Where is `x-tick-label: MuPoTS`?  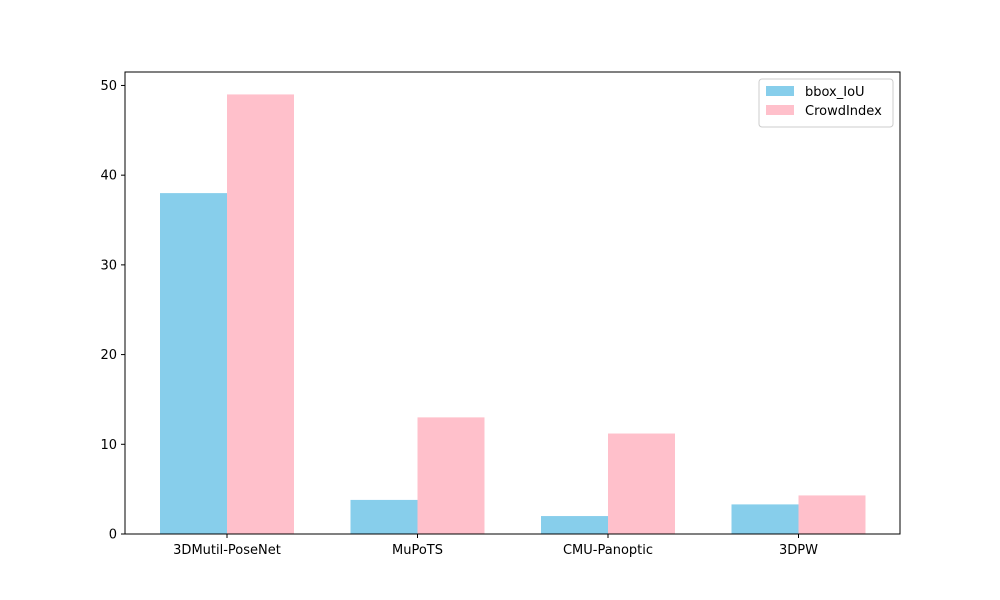
x-tick-label: MuPoTS is located at coordinates (417, 550).